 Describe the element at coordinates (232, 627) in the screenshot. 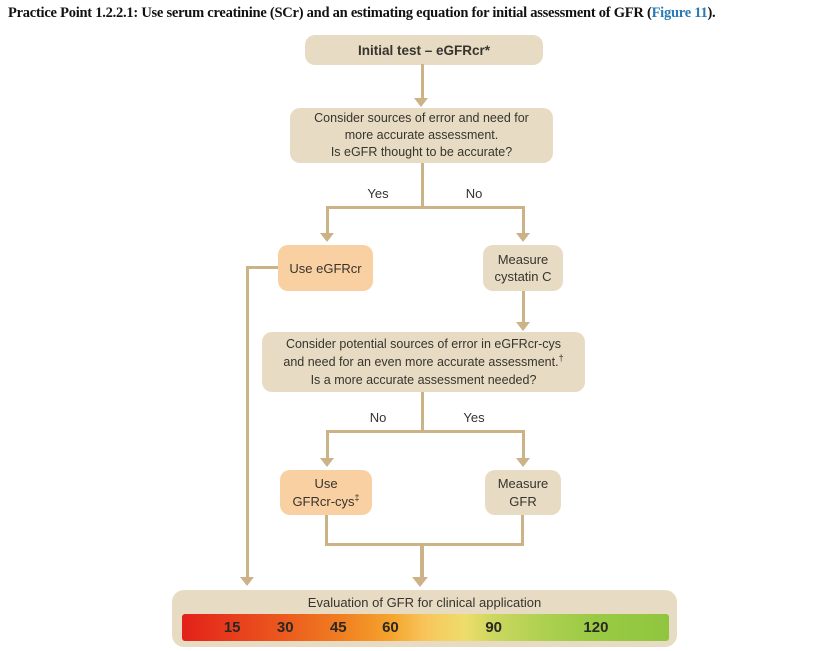

I see `scale-value-15: 15` at that location.